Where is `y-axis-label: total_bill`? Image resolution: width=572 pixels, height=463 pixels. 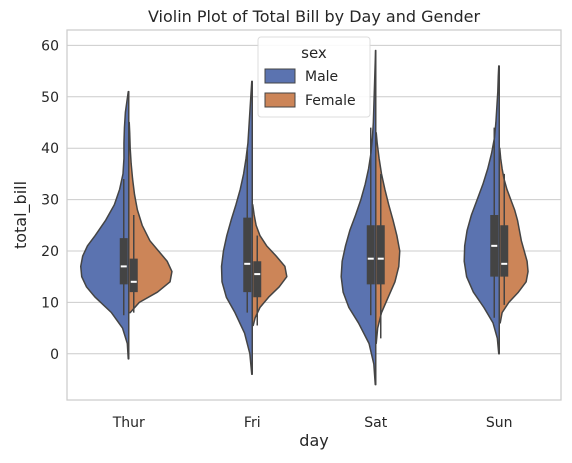 y-axis-label: total_bill is located at coordinates (21, 215).